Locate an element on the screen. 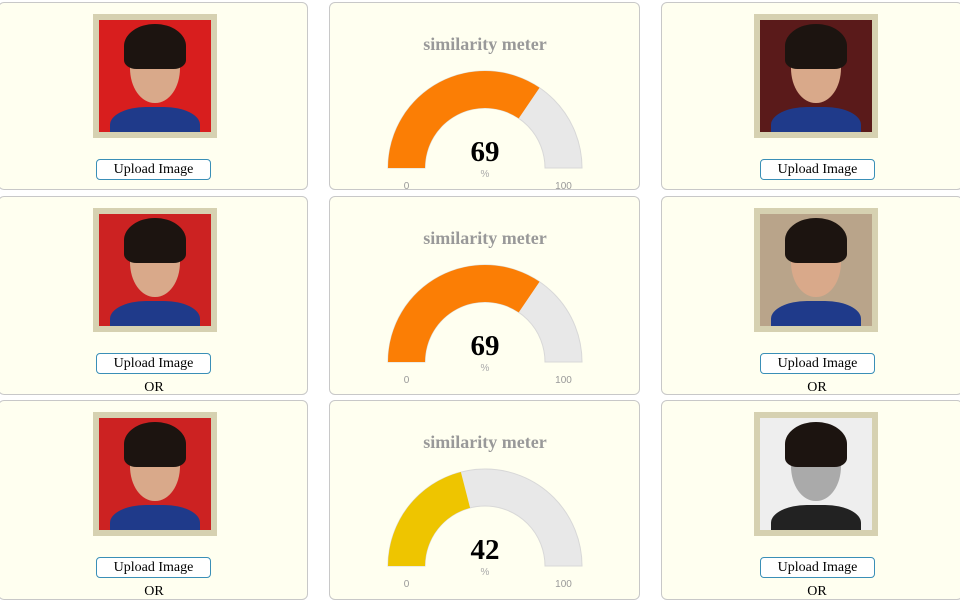 The image size is (960, 613). gauge: similarity meter 42% 0 100 is located at coordinates (485, 511).